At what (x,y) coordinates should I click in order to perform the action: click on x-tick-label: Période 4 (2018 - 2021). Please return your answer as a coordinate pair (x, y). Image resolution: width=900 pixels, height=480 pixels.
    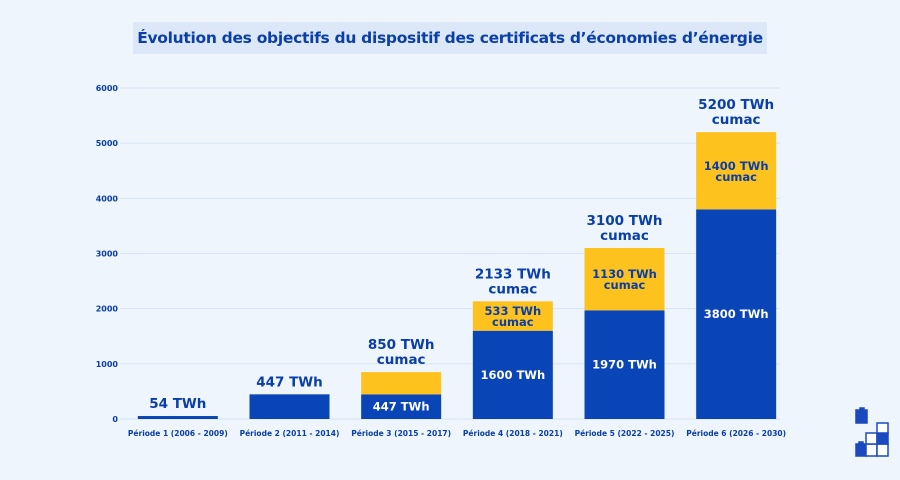
    Looking at the image, I should click on (513, 433).